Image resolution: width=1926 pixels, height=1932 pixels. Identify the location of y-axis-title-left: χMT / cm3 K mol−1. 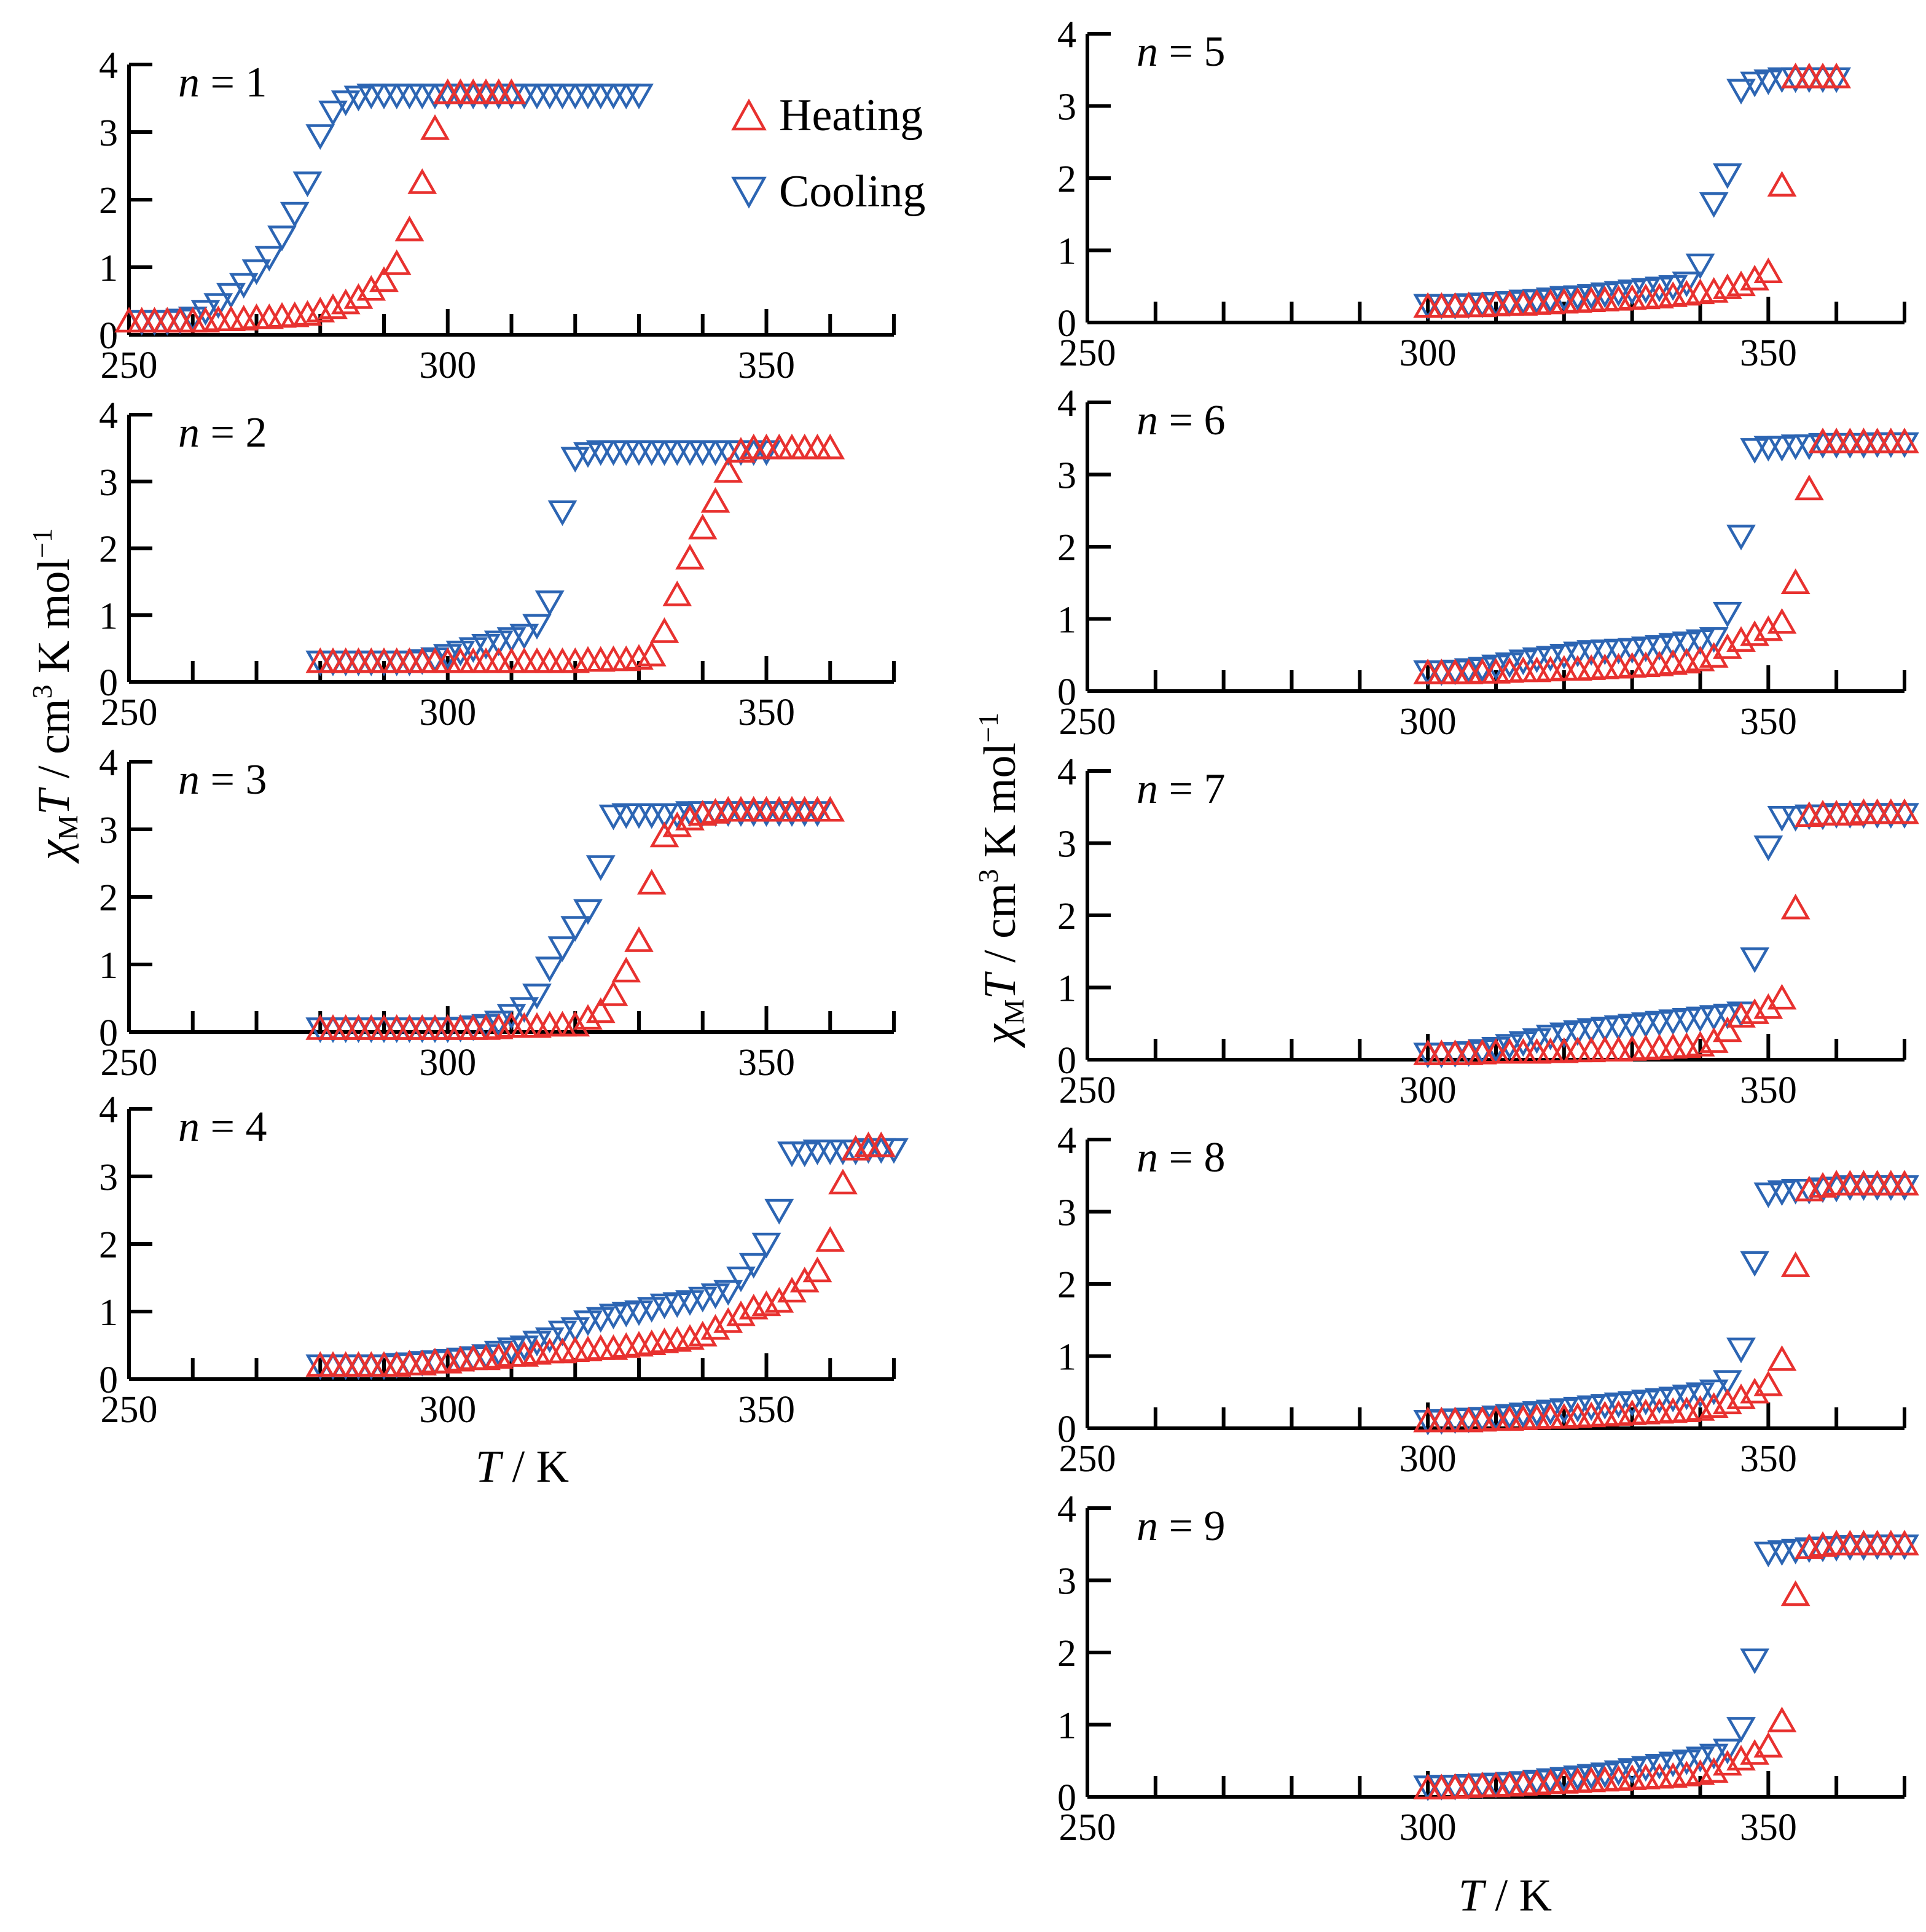
(55, 696).